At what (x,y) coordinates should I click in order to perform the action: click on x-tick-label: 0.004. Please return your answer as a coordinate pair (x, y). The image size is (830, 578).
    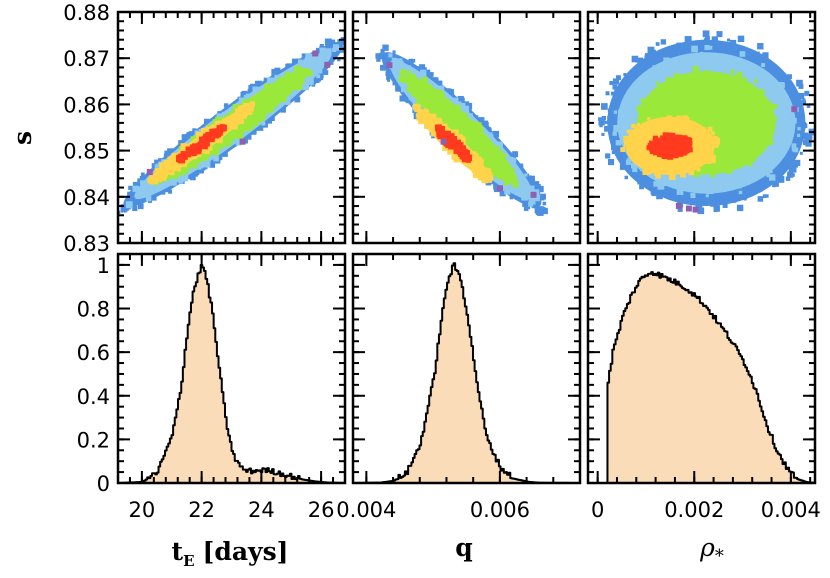
    Looking at the image, I should click on (366, 510).